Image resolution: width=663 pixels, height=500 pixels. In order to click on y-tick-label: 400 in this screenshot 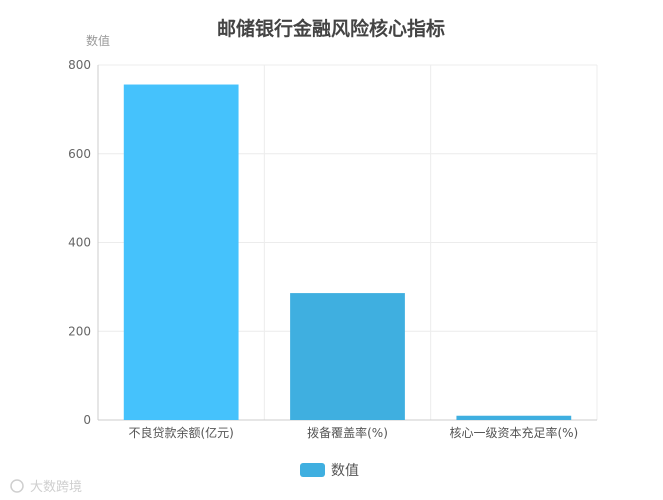, I will do `click(79, 243)`.